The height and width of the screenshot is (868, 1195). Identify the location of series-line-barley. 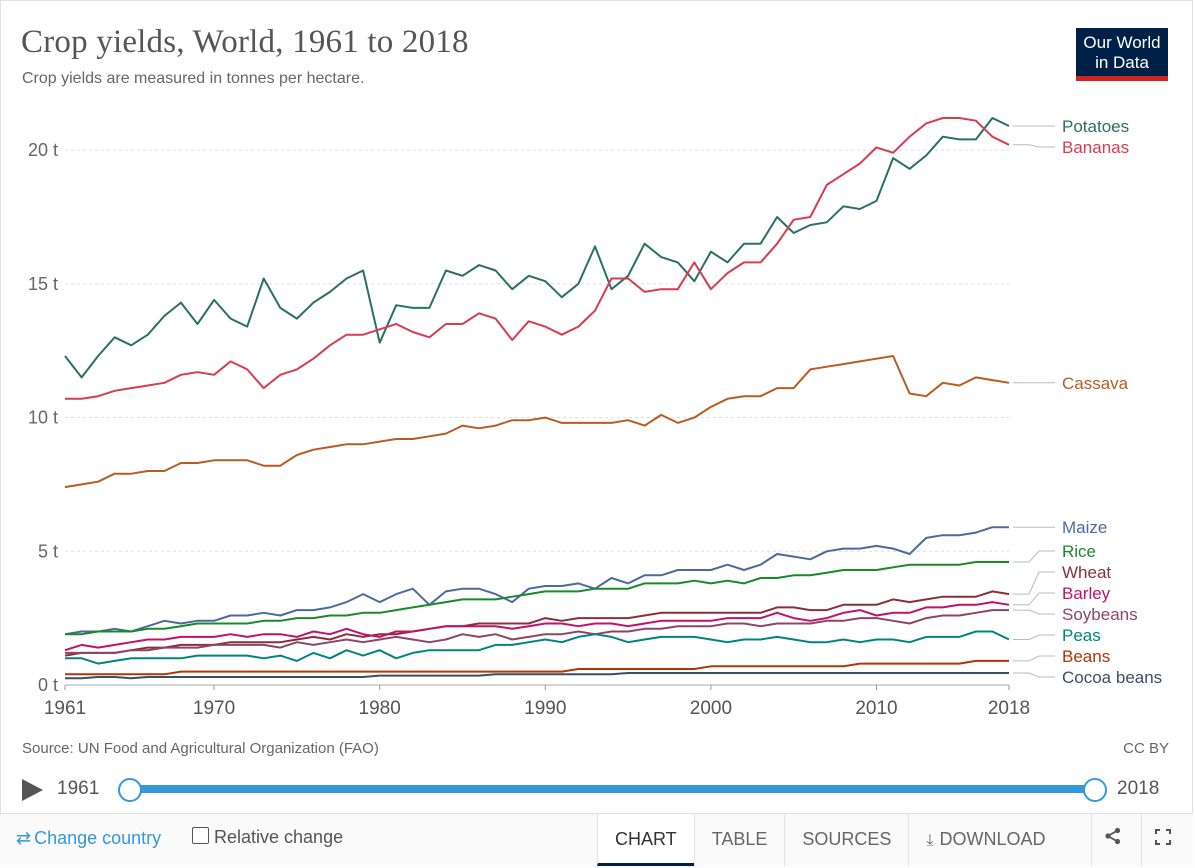
(537, 626).